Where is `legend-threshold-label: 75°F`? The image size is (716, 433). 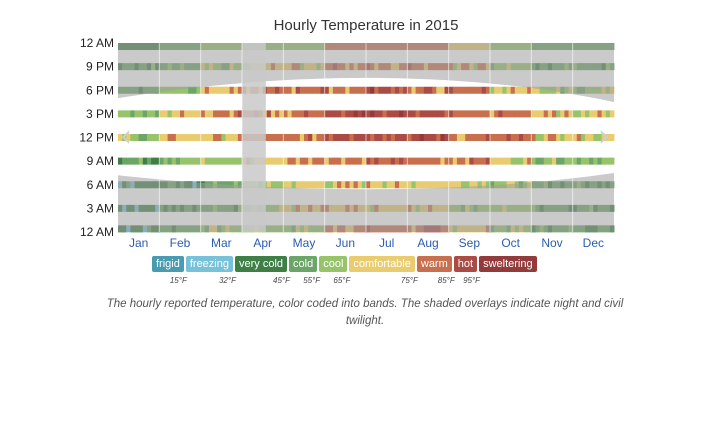
legend-threshold-label: 75°F is located at coordinates (409, 280).